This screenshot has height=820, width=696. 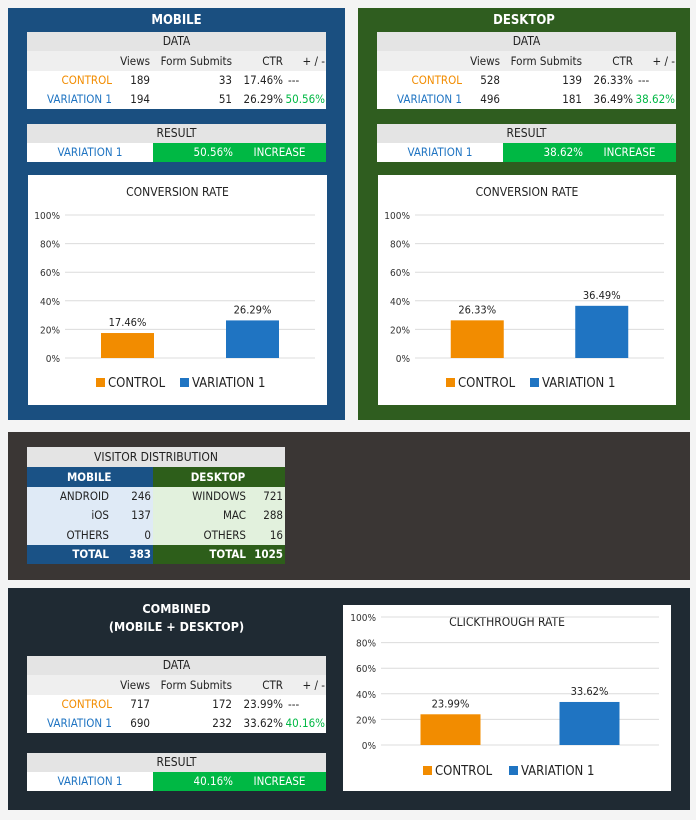 What do you see at coordinates (266, 554) in the screenshot?
I see `desktop-total-value: 1025` at bounding box center [266, 554].